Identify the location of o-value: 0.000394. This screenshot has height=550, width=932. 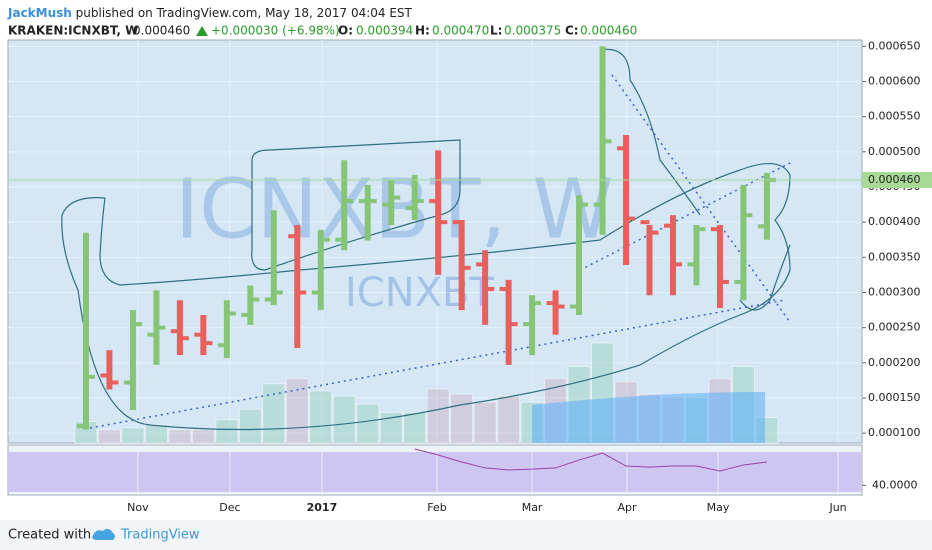
(384, 31).